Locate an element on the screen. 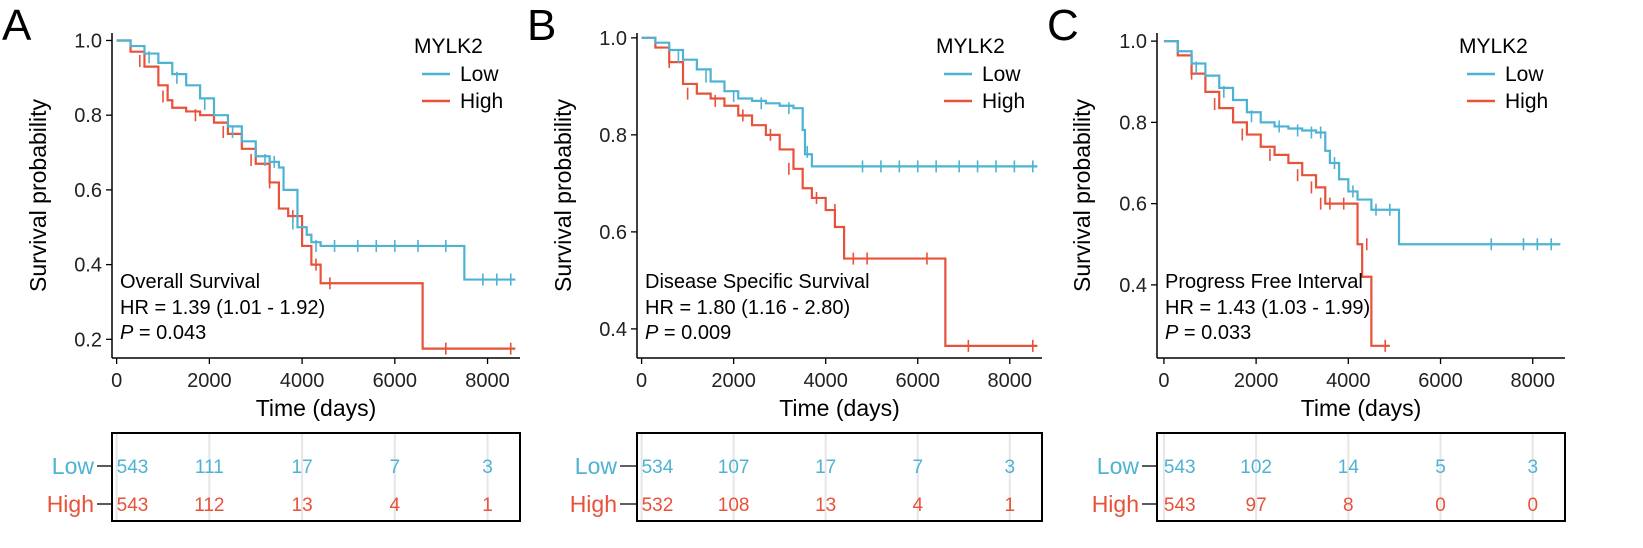 Image resolution: width=1643 pixels, height=548 pixels. annotation-p: P = 0.033 is located at coordinates (1208, 333).